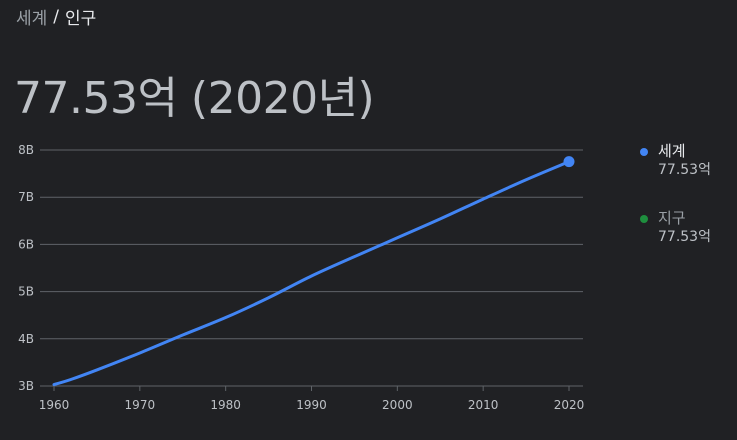 This screenshot has width=737, height=440. I want to click on x-tick-label: 1990, so click(311, 405).